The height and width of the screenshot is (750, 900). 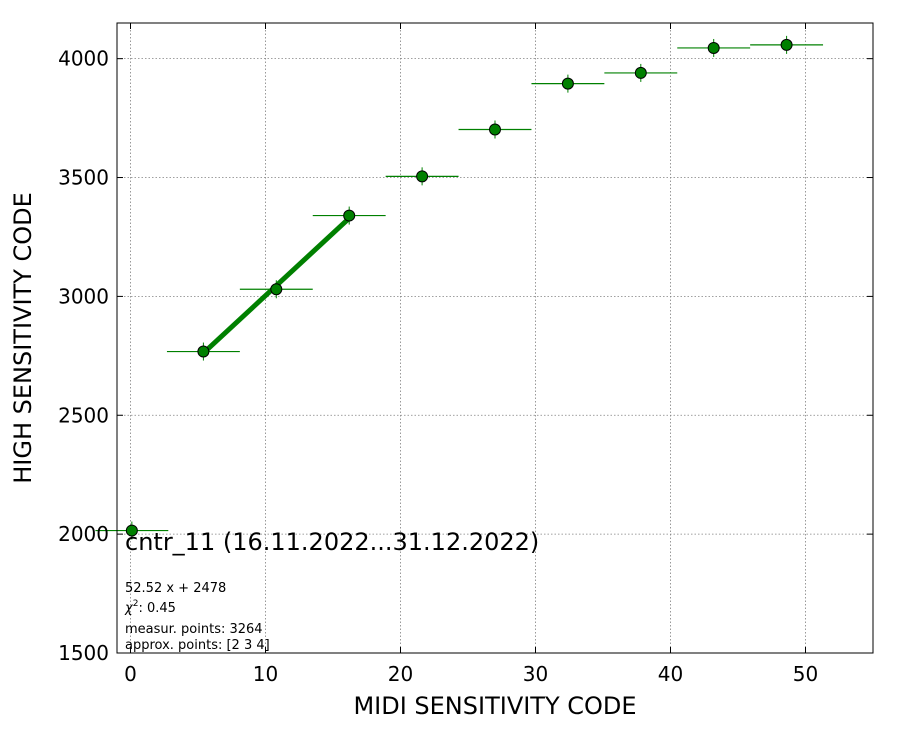 What do you see at coordinates (83, 296) in the screenshot?
I see `y-tick-label: 3000` at bounding box center [83, 296].